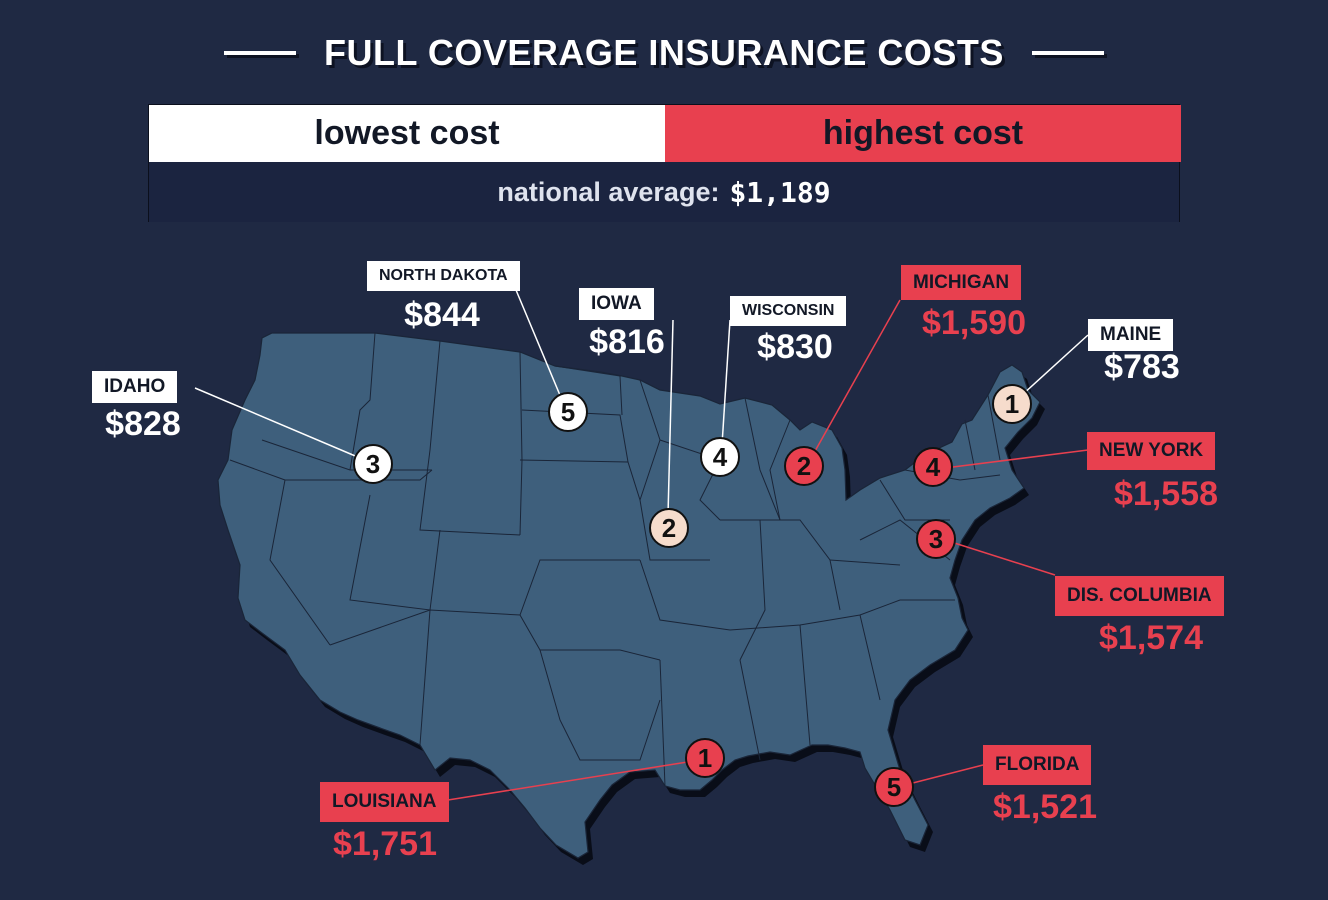 This screenshot has width=1328, height=900. What do you see at coordinates (961, 282) in the screenshot?
I see `label-michigan: MICHIGAN` at bounding box center [961, 282].